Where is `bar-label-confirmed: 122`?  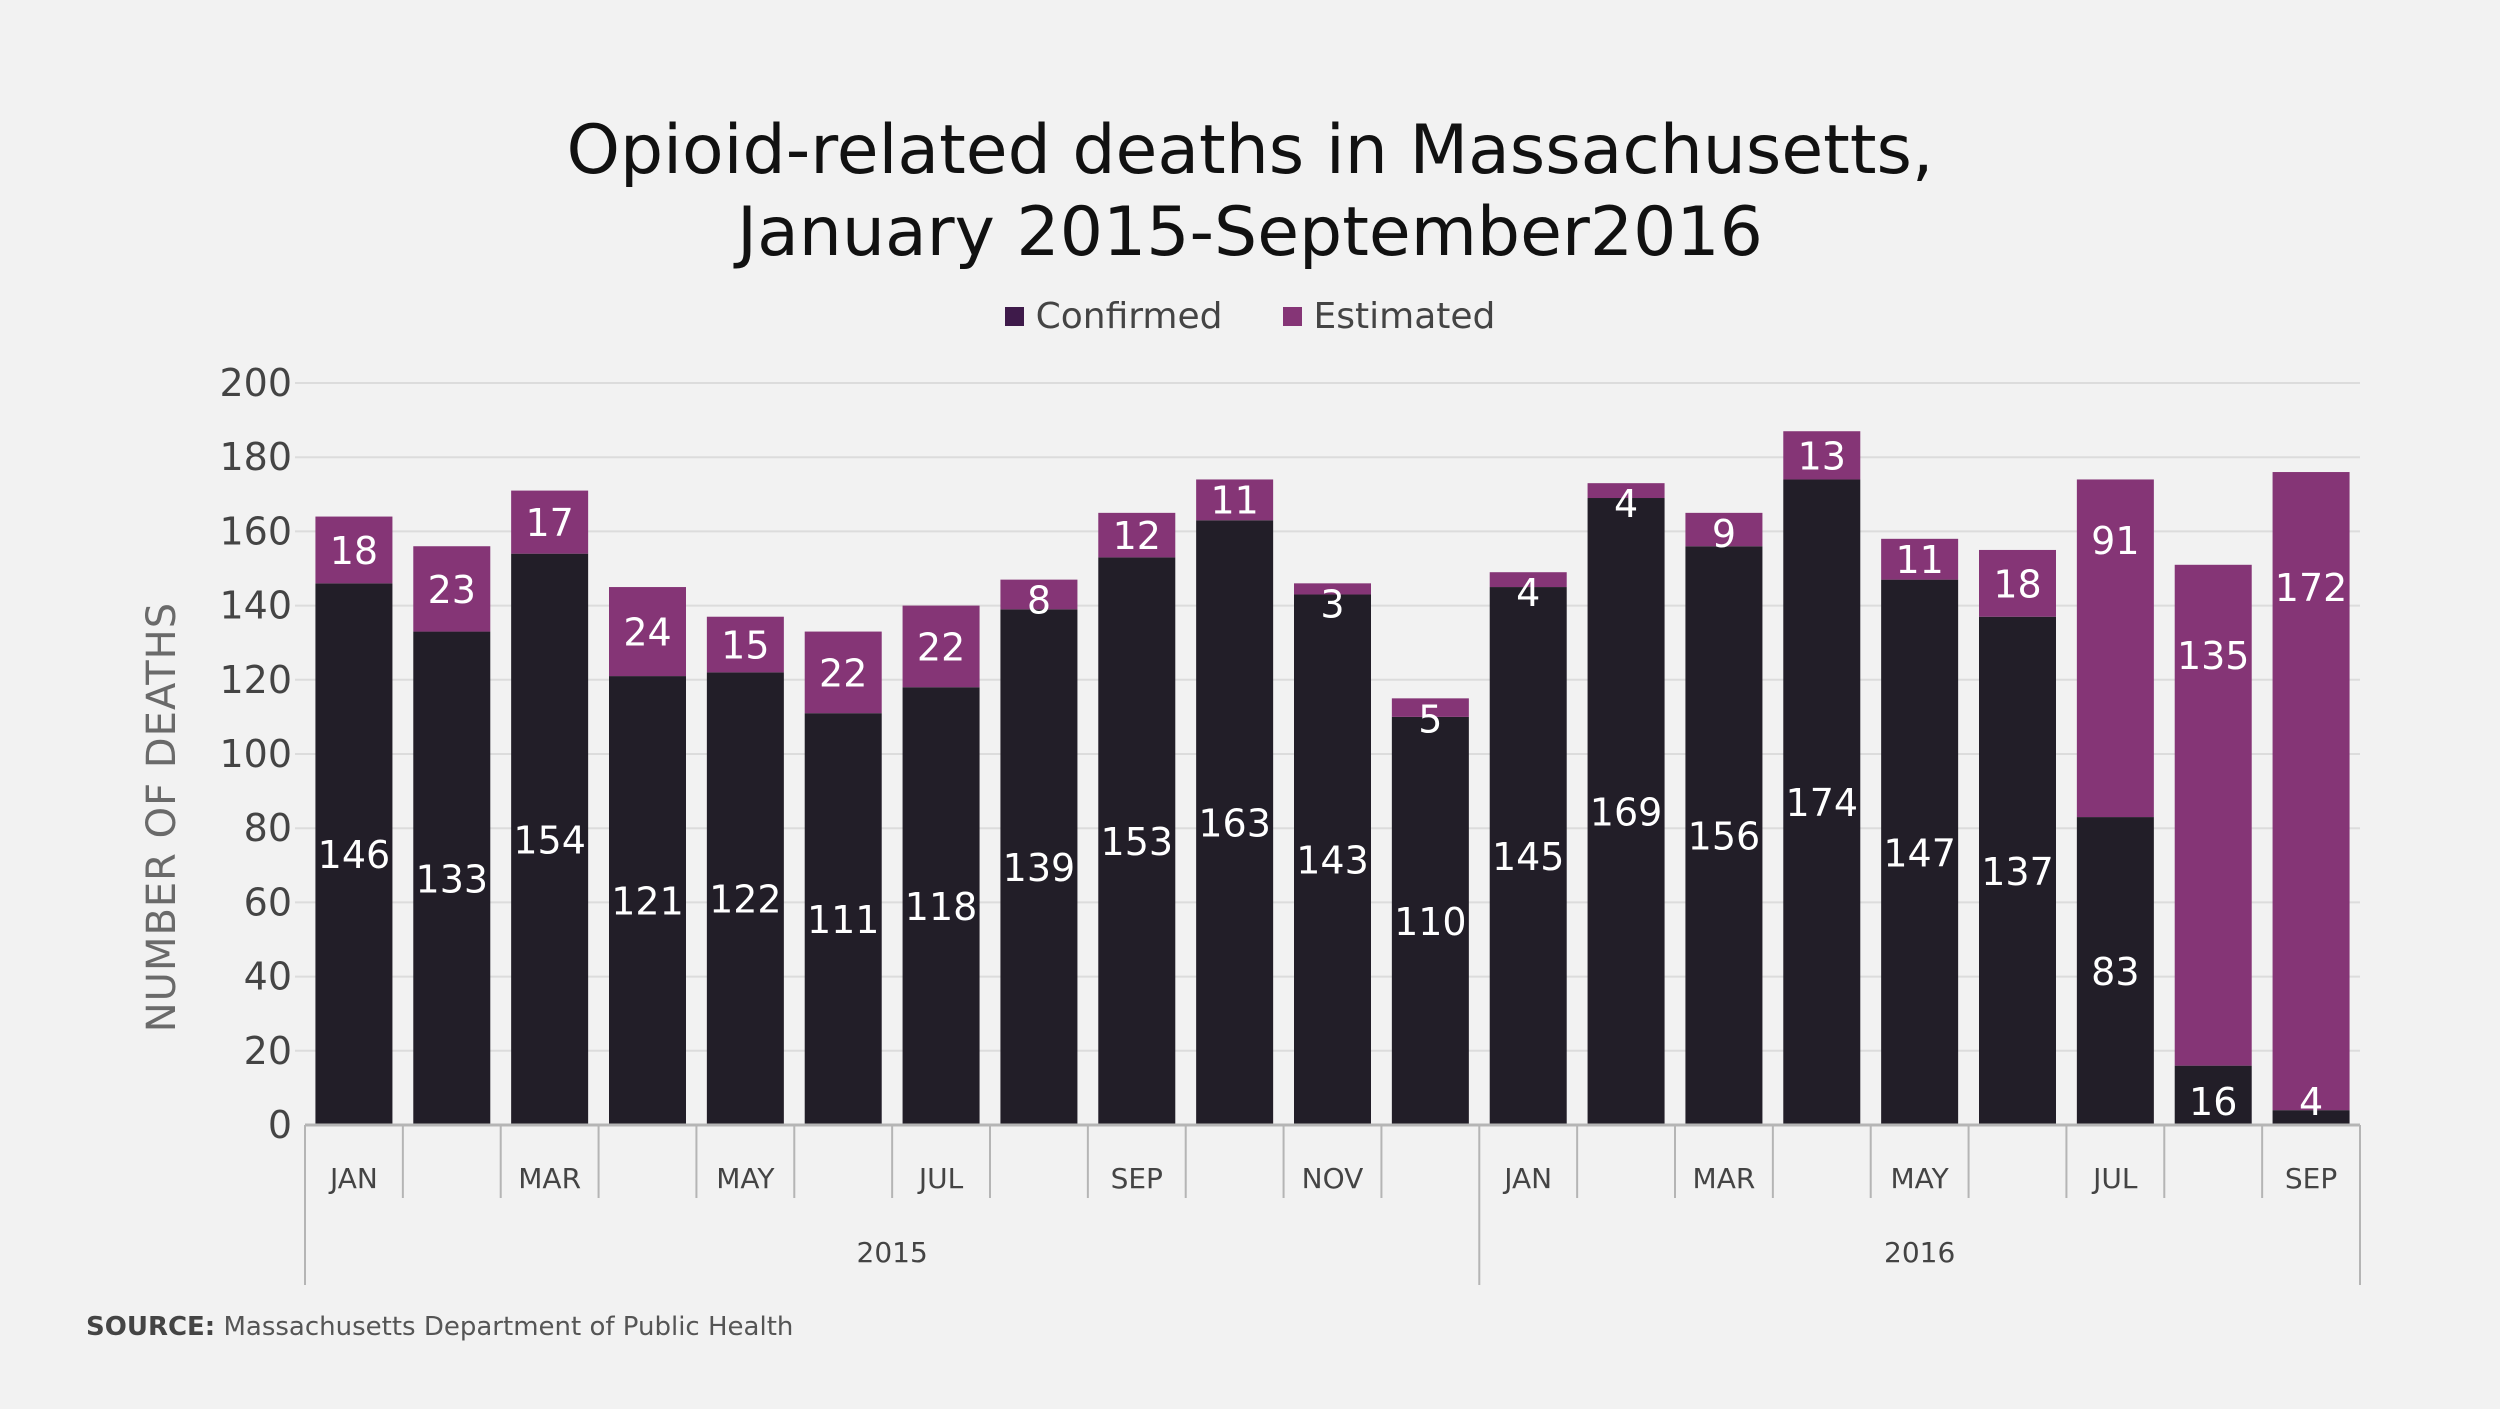 bar-label-confirmed: 122 is located at coordinates (745, 900).